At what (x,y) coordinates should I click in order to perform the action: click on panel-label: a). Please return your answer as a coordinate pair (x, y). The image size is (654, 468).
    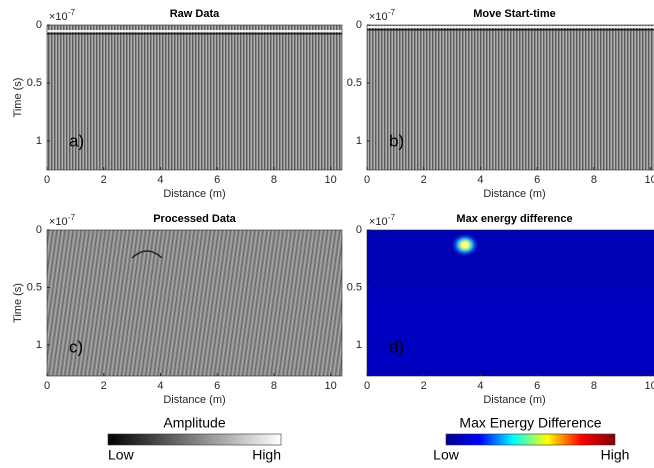
    Looking at the image, I should click on (76, 140).